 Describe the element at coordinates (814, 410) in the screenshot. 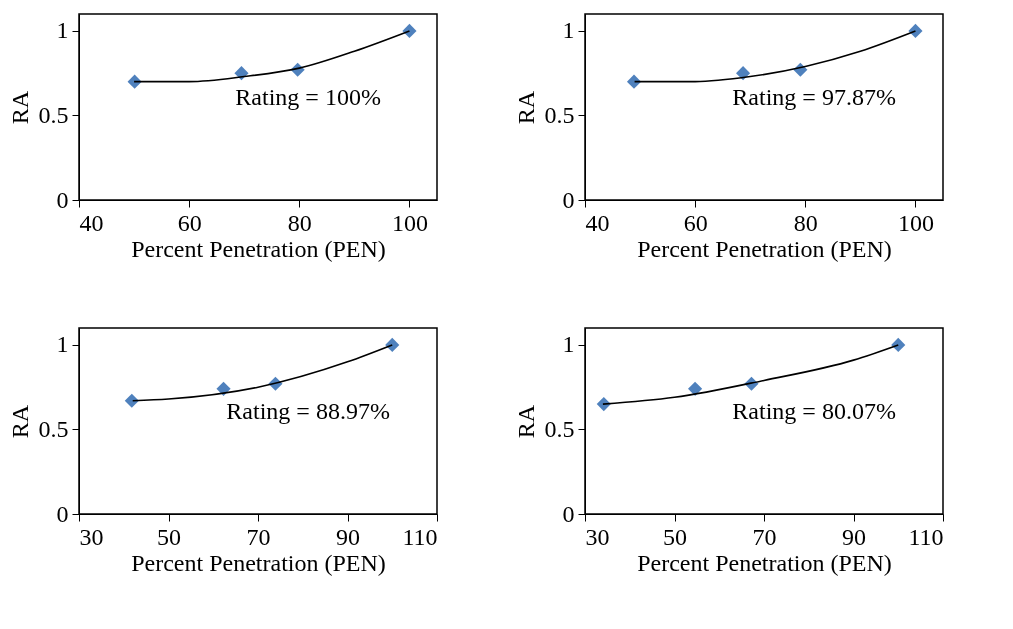

I see `annotation: Rating = 80.07%` at that location.